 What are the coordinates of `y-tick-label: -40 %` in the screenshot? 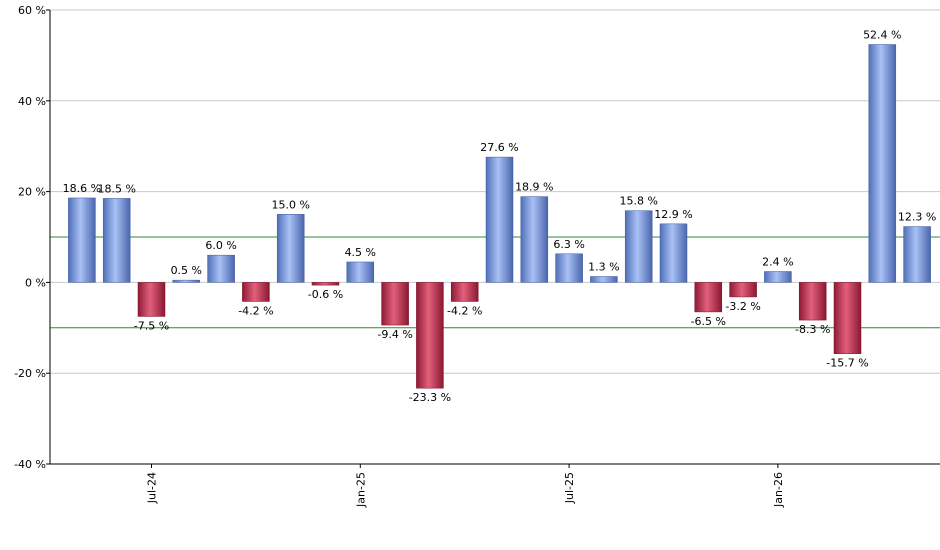 It's located at (30, 464).